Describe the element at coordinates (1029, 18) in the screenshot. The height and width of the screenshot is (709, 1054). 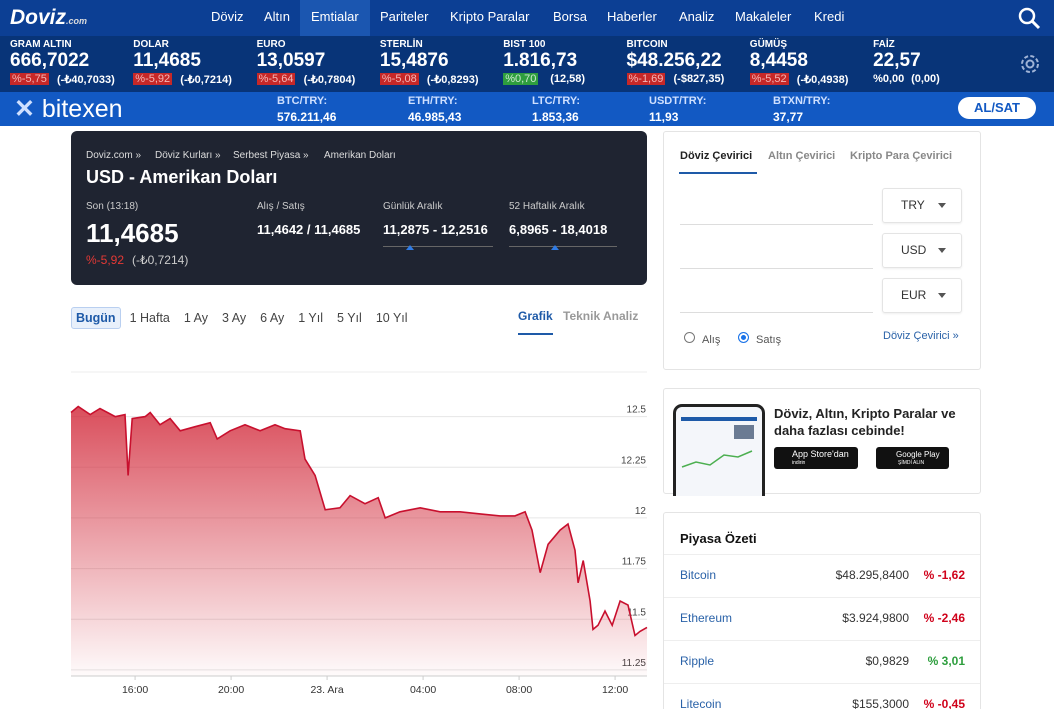
I see `search-icon` at that location.